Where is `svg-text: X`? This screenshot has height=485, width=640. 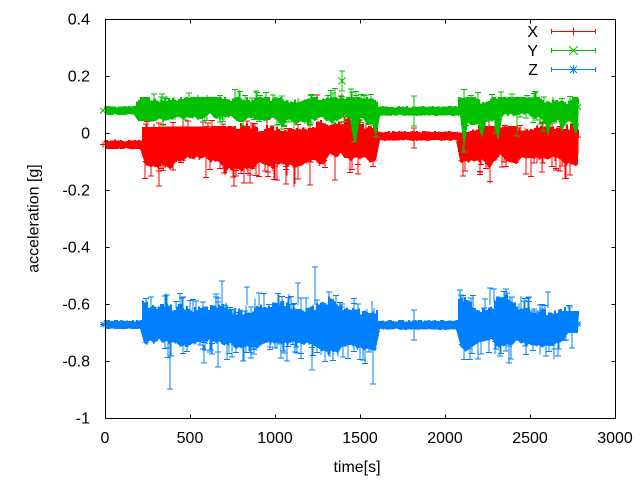 svg-text: X is located at coordinates (532, 32).